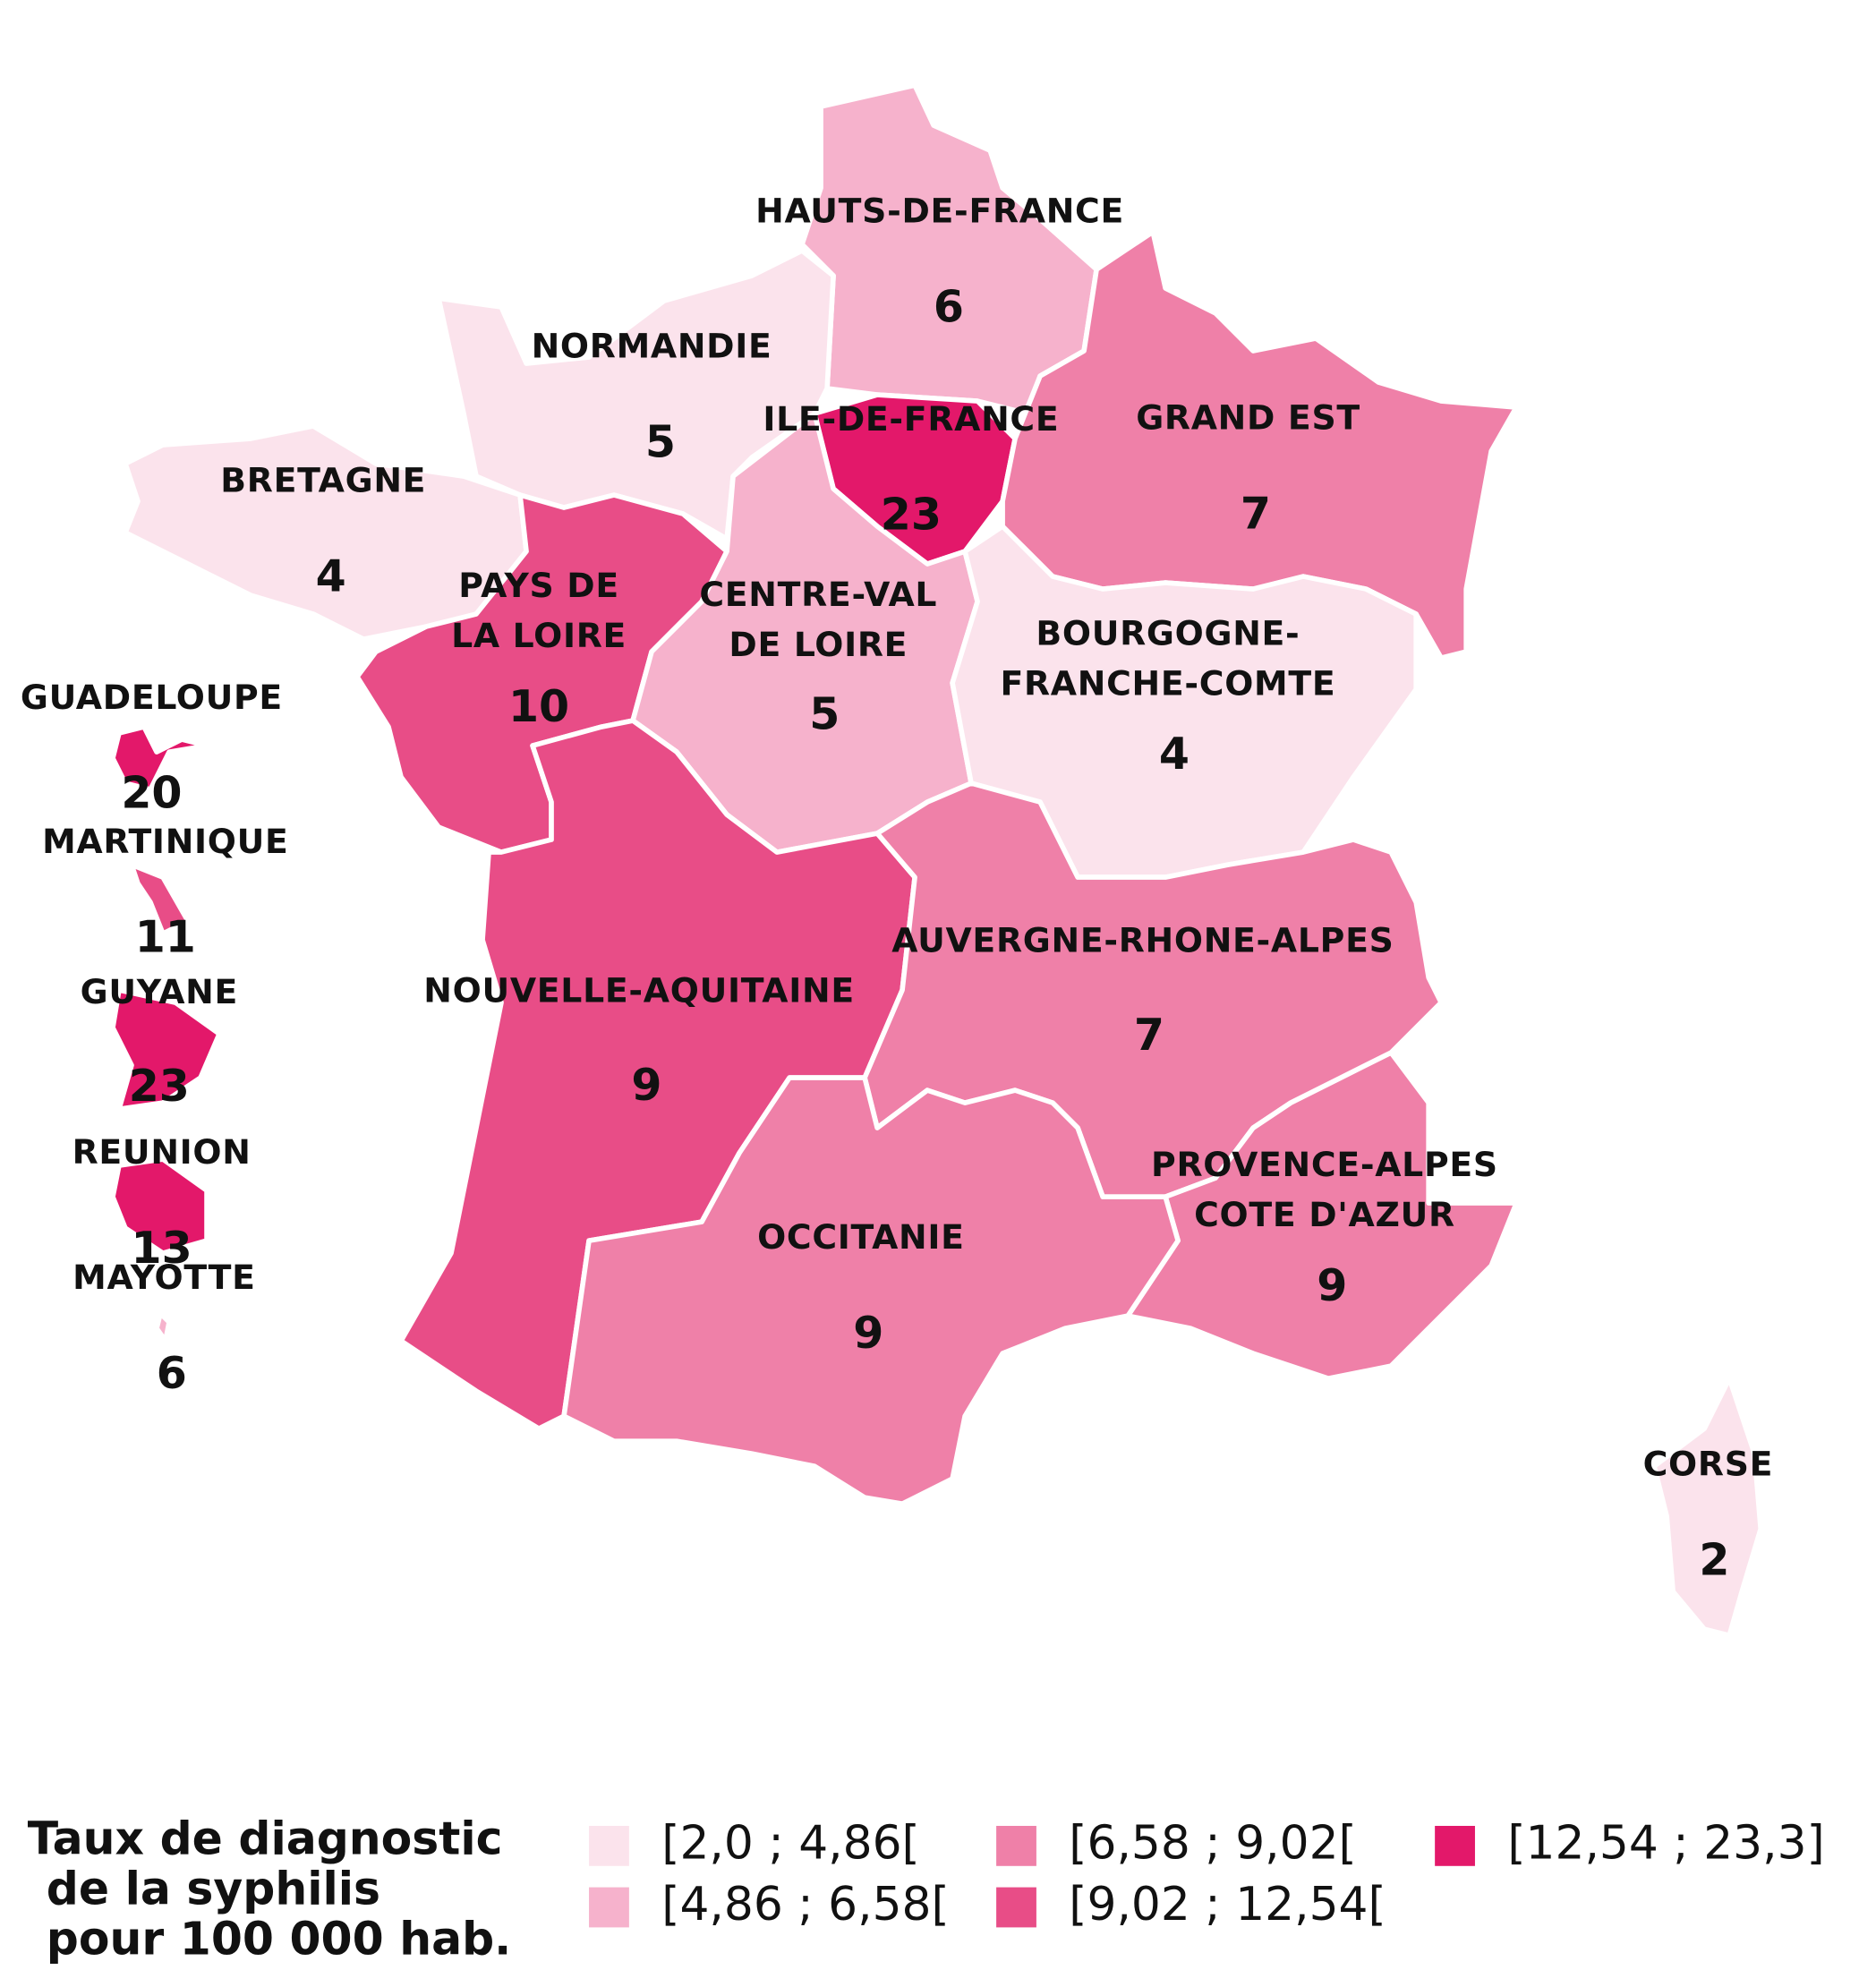 This screenshot has height=1970, width=1876. I want to click on region-name: LA LOIRE, so click(539, 635).